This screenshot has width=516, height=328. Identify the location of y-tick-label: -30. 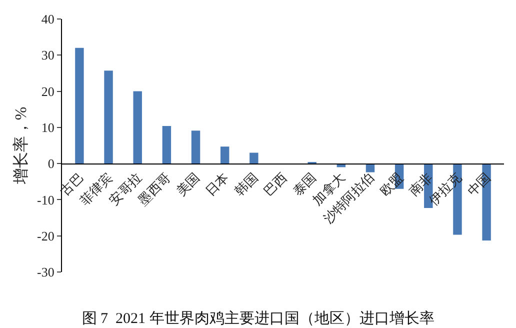
(45, 272).